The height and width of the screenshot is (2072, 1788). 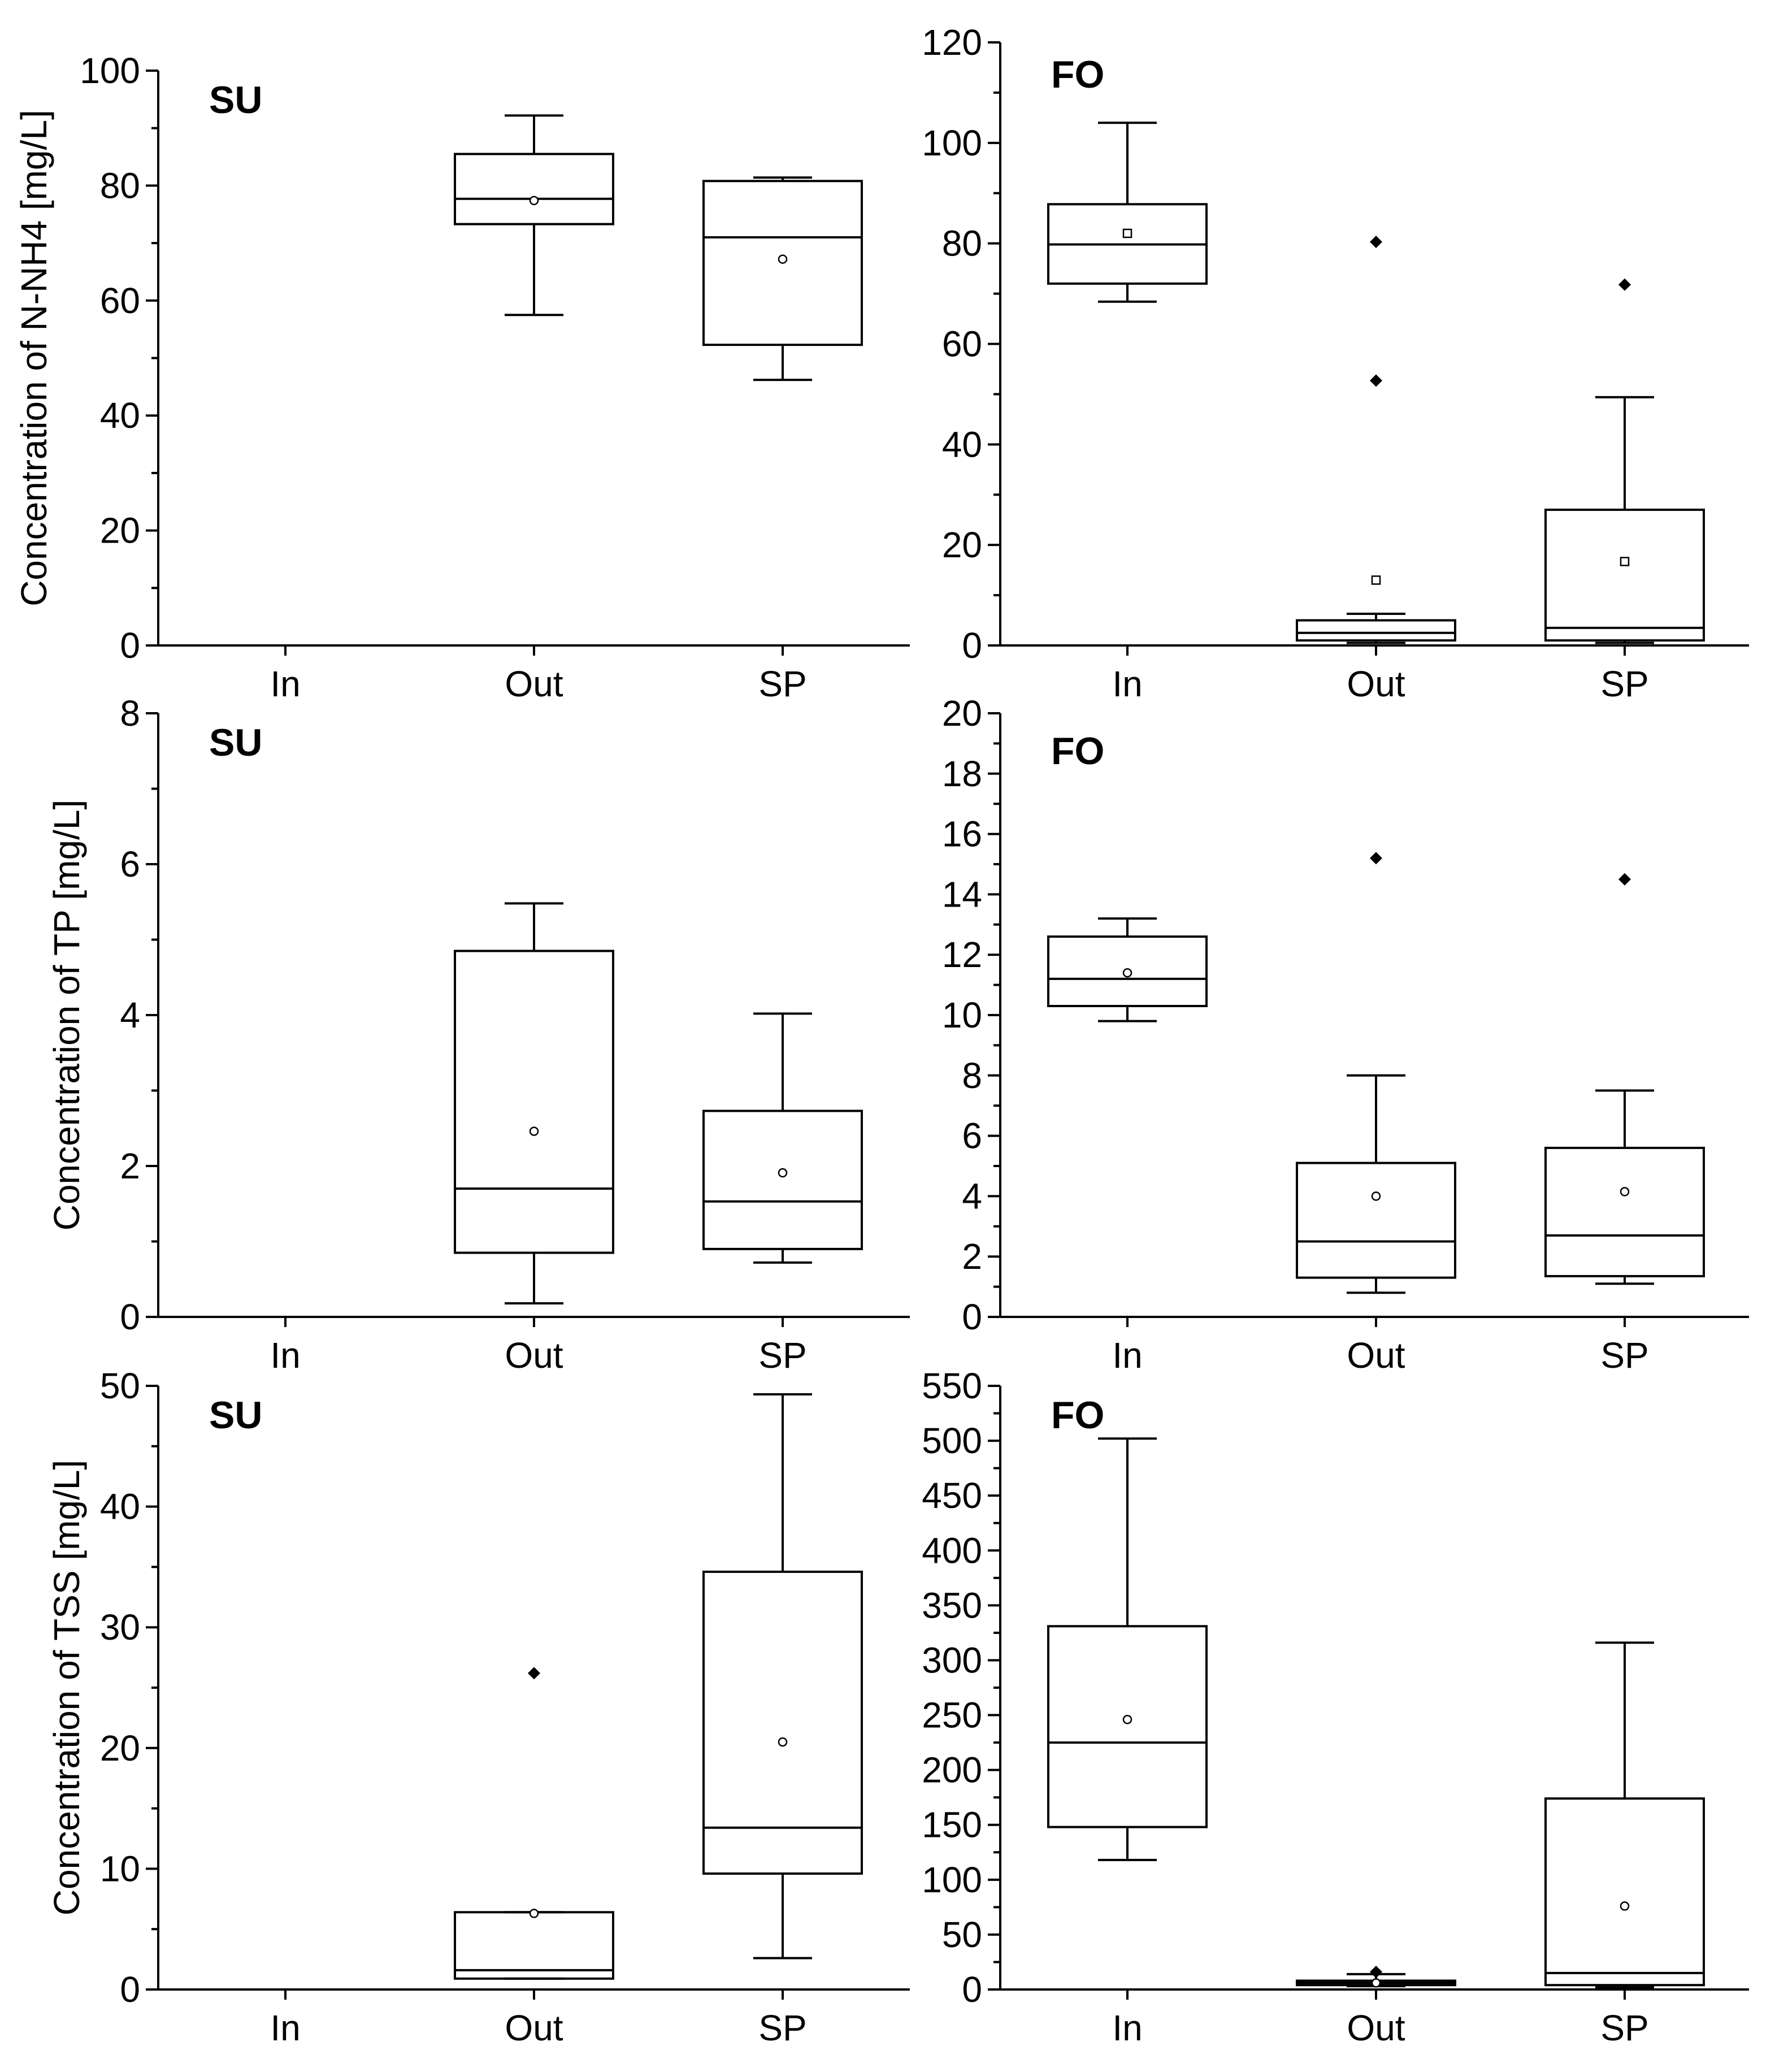 I want to click on panel-5-y-tick-label: 0, so click(x=130, y=1990).